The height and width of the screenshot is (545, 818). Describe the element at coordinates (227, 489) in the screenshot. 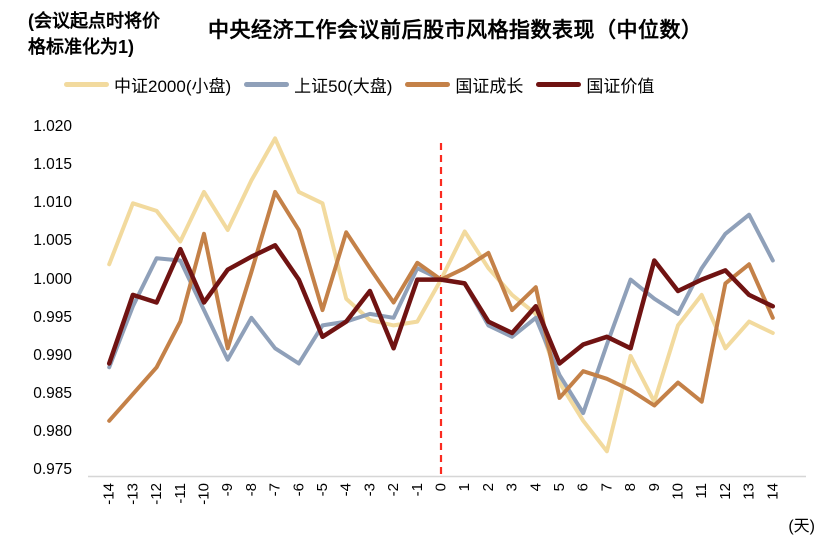

I see `x-tick-label: -9` at that location.